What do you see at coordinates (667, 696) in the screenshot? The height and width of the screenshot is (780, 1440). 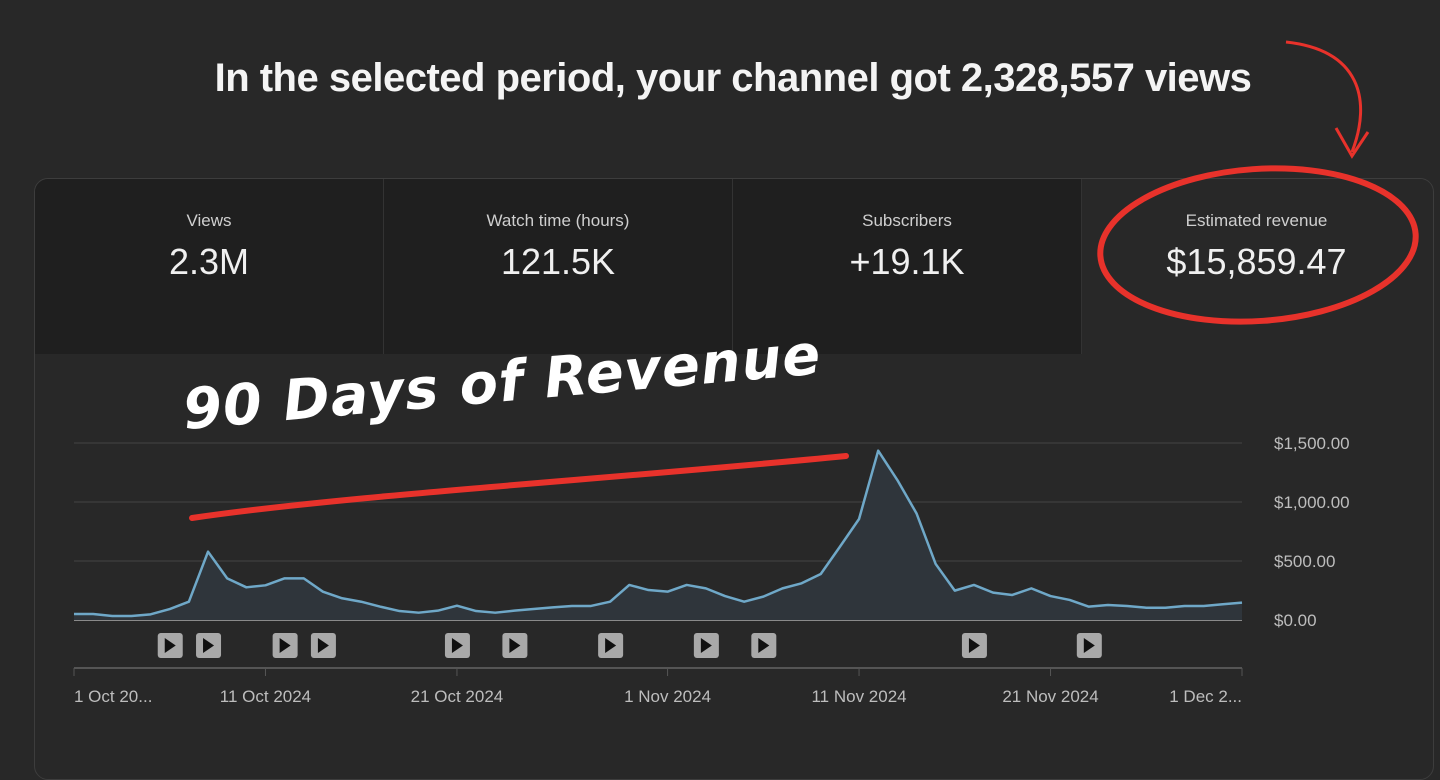 I see `x-tick-label: 1 Nov 2024` at bounding box center [667, 696].